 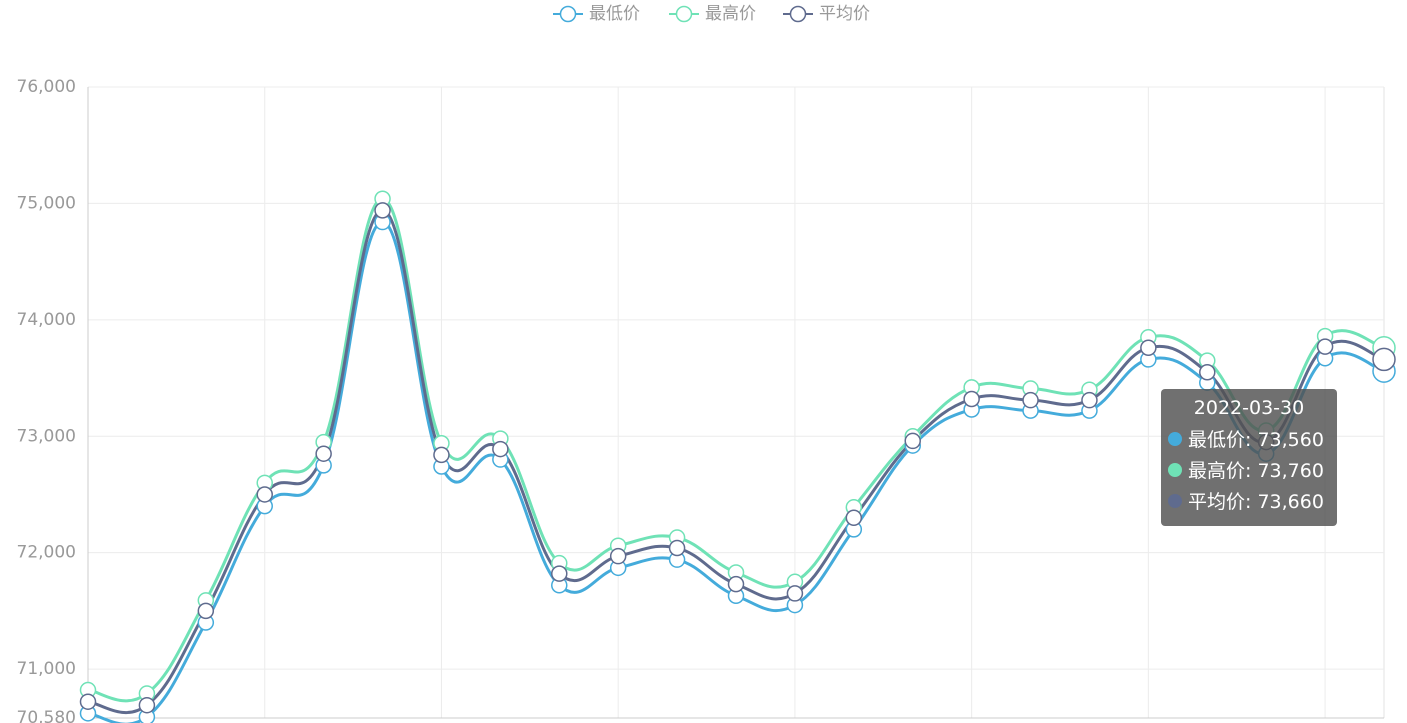 I want to click on tooltip-row: 平均价: 73,660, so click(x=1249, y=500).